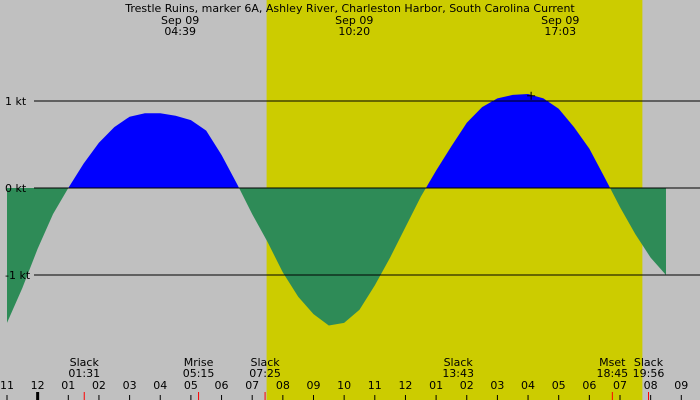 This screenshot has width=700, height=400. I want to click on header-time: 04:39, so click(180, 31).